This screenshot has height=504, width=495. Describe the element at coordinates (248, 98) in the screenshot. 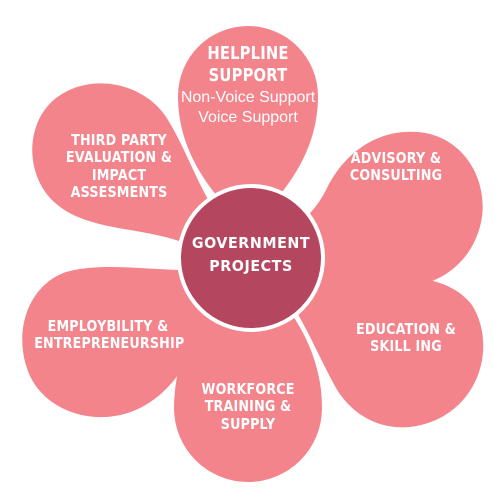

I see `helpline-sub-line1: Non-Voice Support` at that location.